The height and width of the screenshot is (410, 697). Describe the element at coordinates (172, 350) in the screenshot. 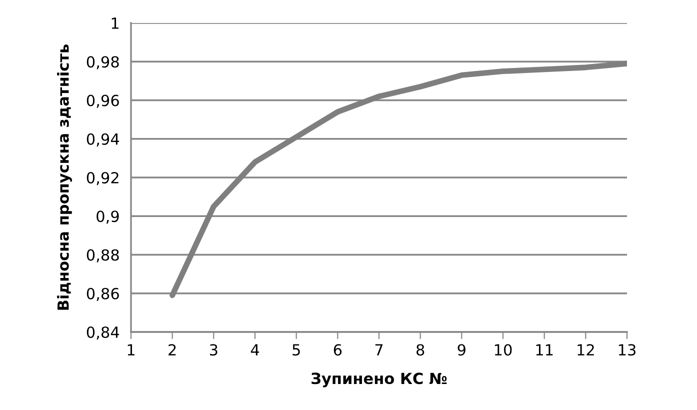

I see `x-tick-label: 2` at that location.